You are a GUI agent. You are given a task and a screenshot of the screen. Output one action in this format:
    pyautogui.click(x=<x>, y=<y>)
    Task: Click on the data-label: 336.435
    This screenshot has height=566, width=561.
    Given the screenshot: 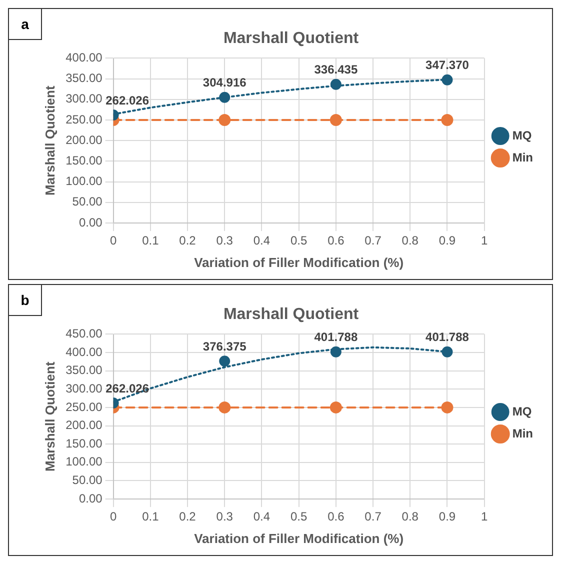 What is the action you would take?
    pyautogui.click(x=336, y=69)
    